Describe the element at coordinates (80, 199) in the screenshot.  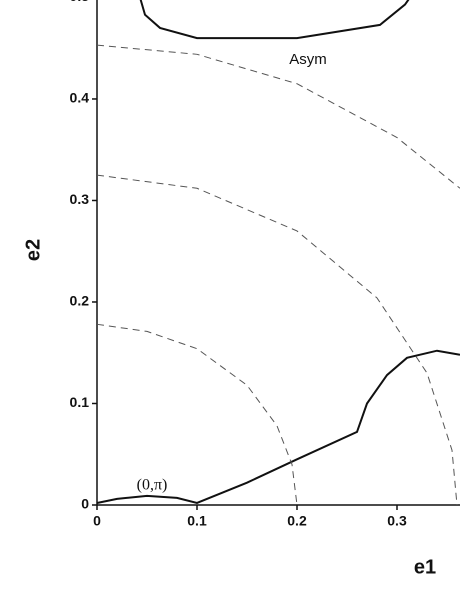
I see `y-tick-label: 0.3` at that location.